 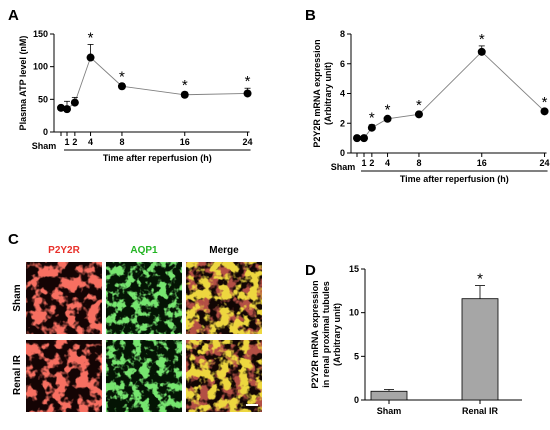 What do you see at coordinates (154, 83) in the screenshot?
I see `chart-a-series-line` at bounding box center [154, 83].